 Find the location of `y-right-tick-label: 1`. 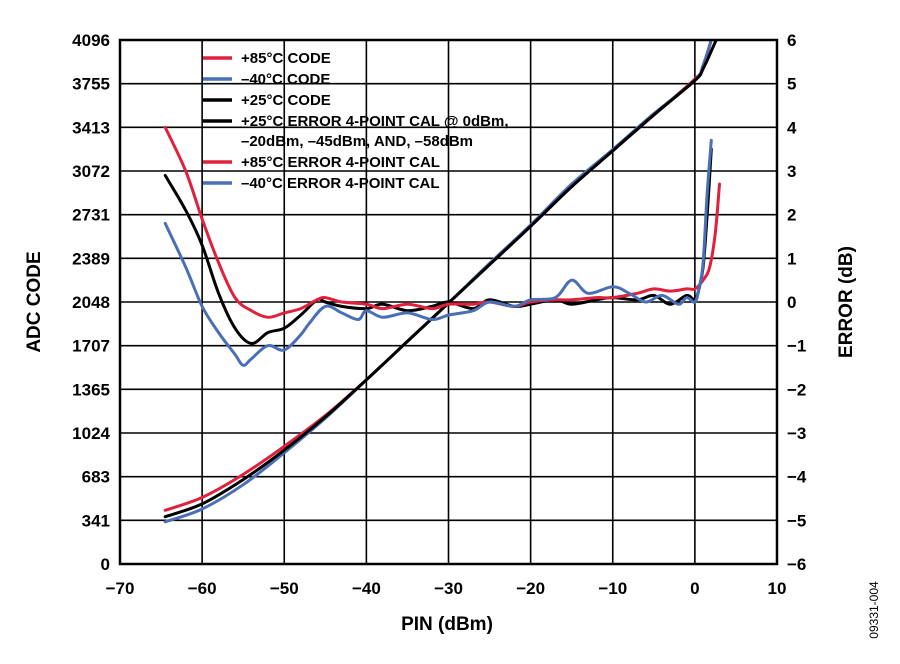

y-right-tick-label: 1 is located at coordinates (791, 258).